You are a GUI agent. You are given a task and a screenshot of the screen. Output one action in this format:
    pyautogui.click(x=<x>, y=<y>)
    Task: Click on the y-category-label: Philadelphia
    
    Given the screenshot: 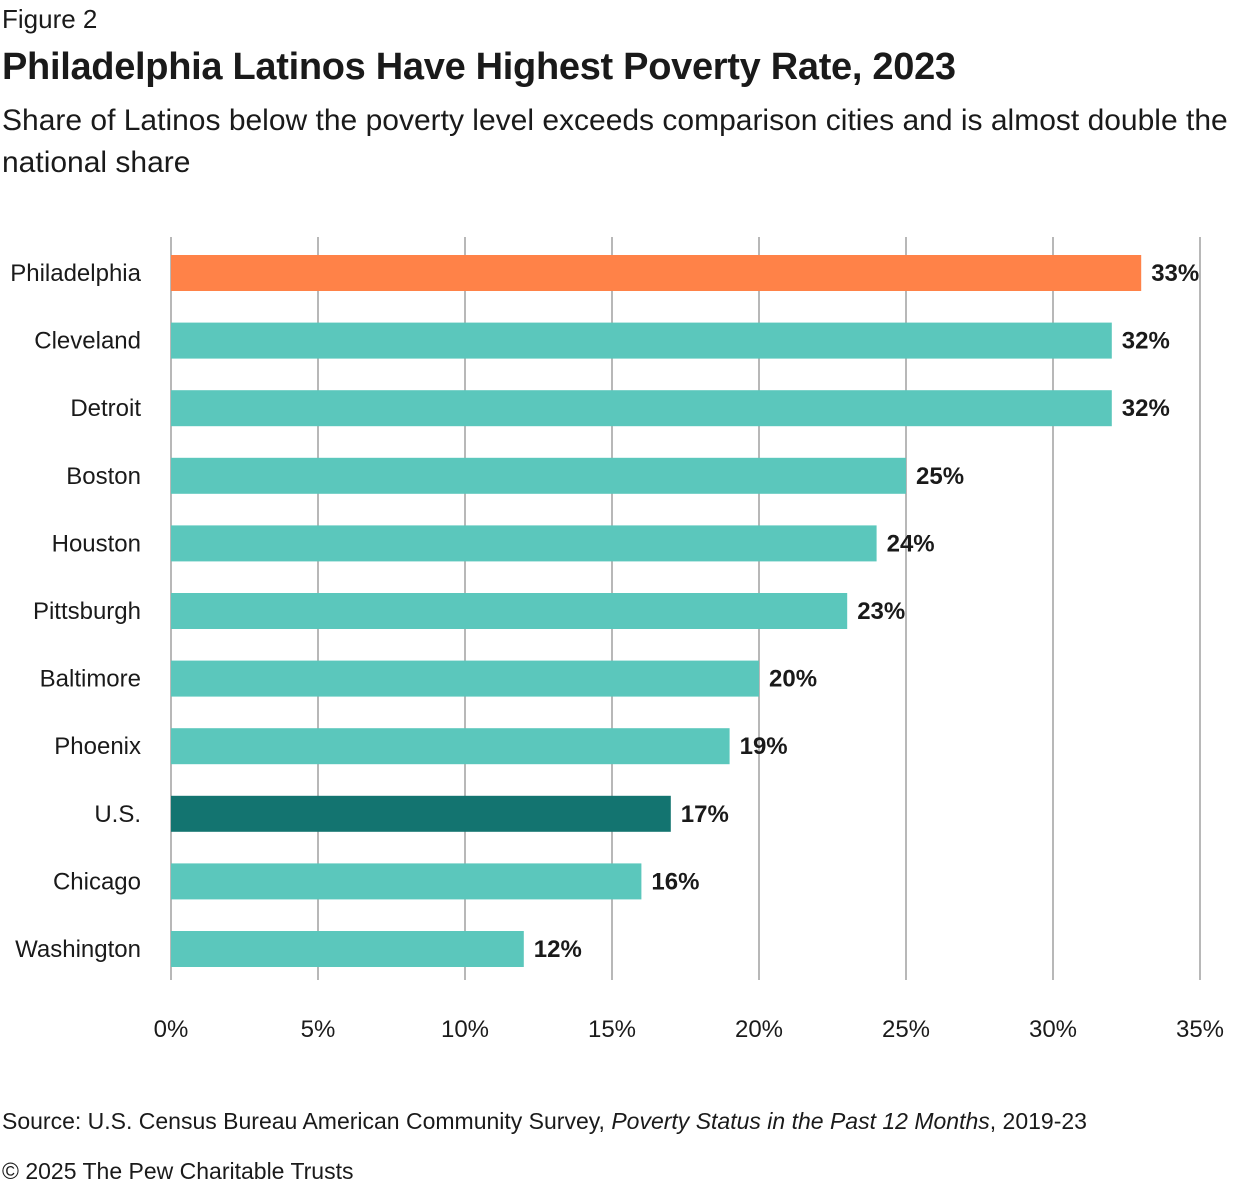 What is the action you would take?
    pyautogui.click(x=75, y=273)
    